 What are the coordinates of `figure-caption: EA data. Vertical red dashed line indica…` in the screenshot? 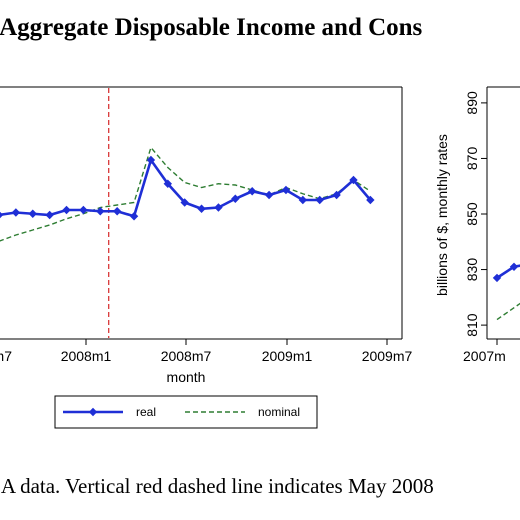 It's located at (217, 486).